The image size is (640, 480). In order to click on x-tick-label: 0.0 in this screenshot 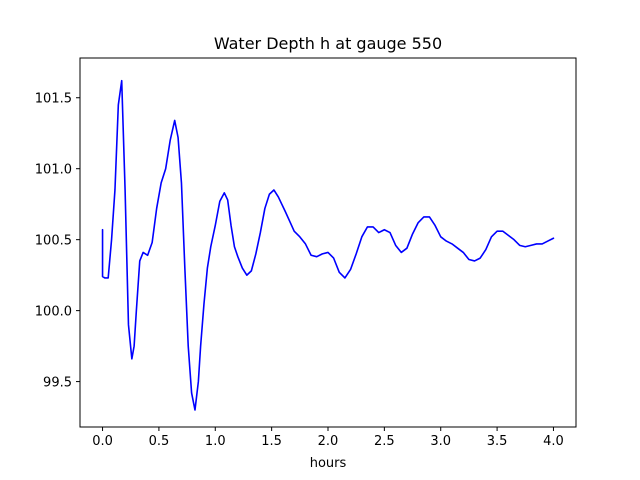, I will do `click(102, 441)`.